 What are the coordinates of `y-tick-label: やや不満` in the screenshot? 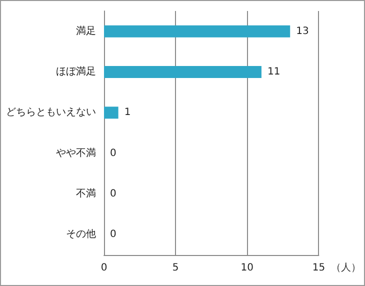 It's located at (76, 152).